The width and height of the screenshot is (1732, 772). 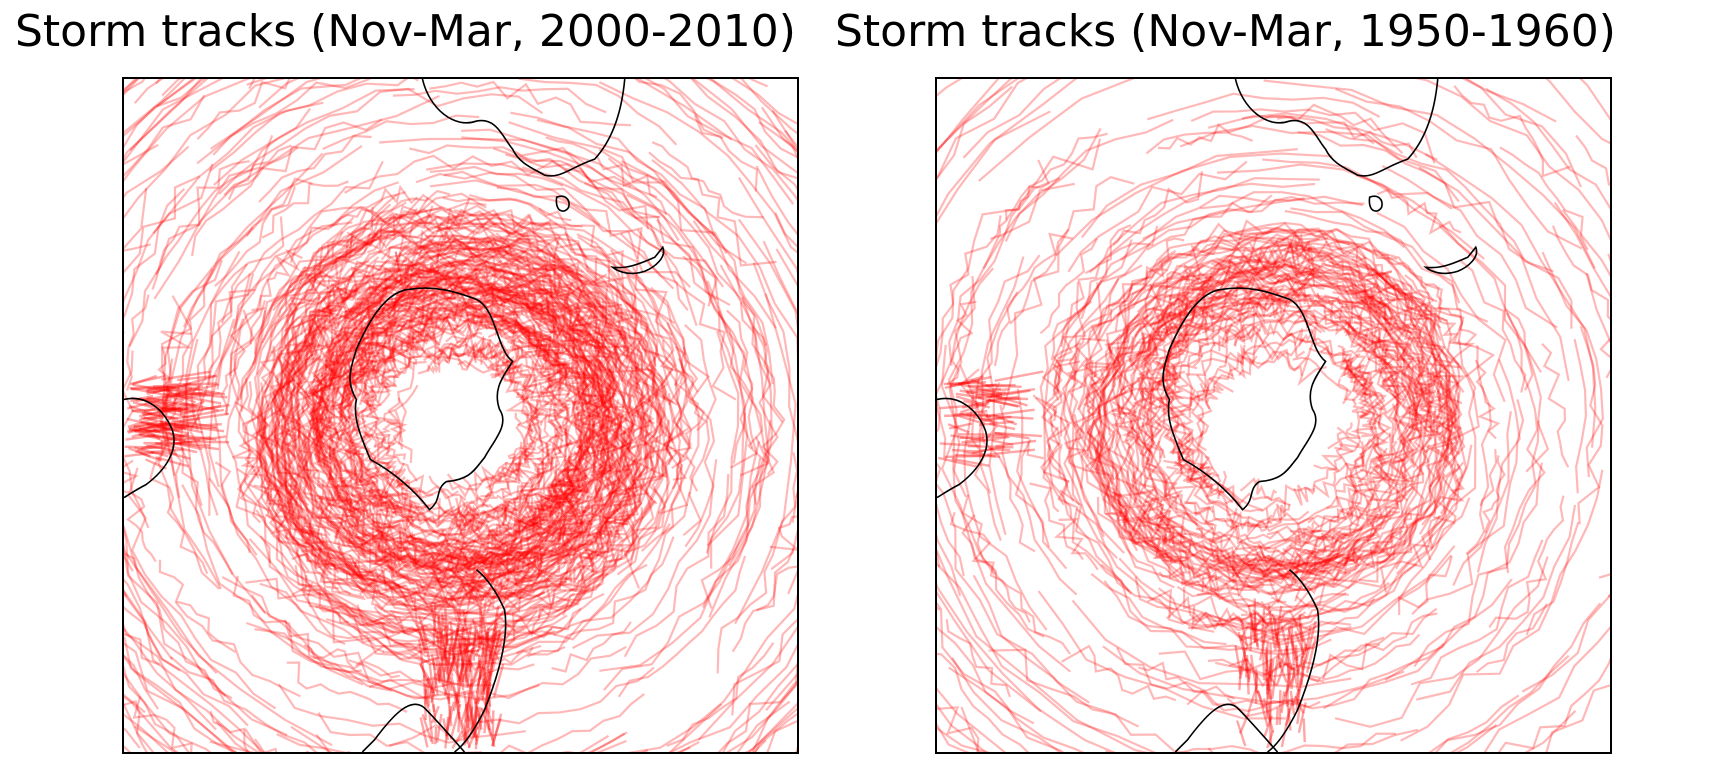 What do you see at coordinates (1375, 203) in the screenshot?
I see `tasmania-coastline` at bounding box center [1375, 203].